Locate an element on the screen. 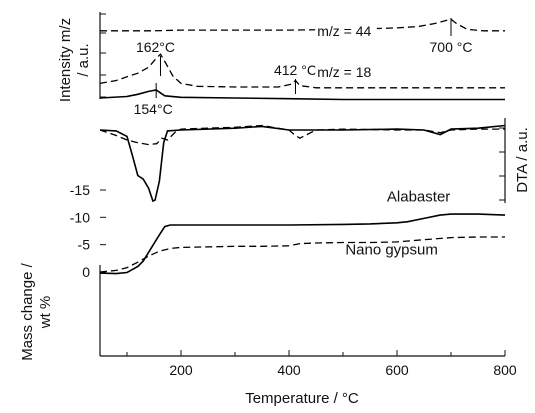  tg-series-label: Nano gypsum is located at coordinates (391, 250).